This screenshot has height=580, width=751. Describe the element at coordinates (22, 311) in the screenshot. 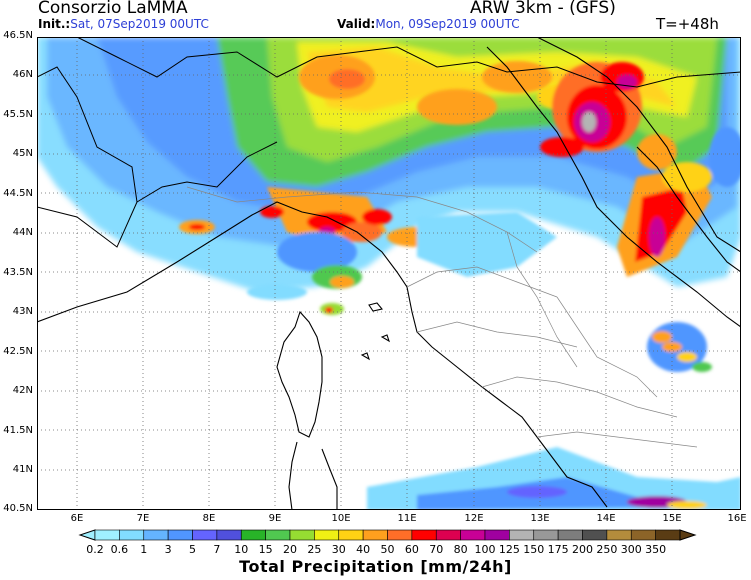

I see `lat-label: 43N` at that location.